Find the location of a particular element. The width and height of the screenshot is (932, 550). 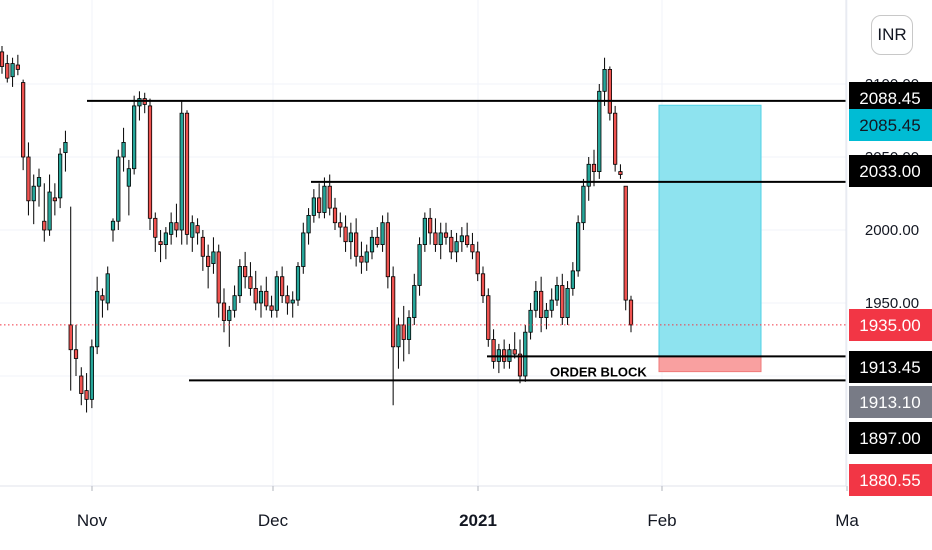

price-label-1935-00: 1935.00 is located at coordinates (890, 325).